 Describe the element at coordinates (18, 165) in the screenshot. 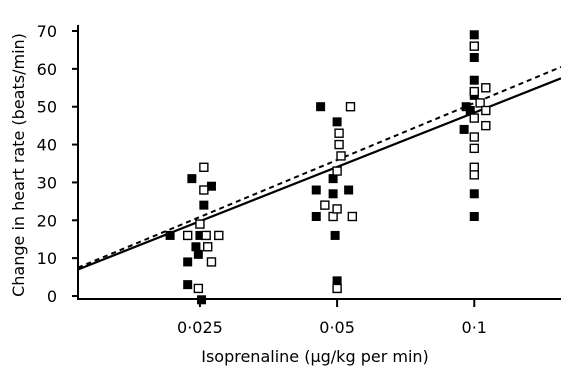

I see `y-axis-label: Change in heart rate (beats/min)` at that location.